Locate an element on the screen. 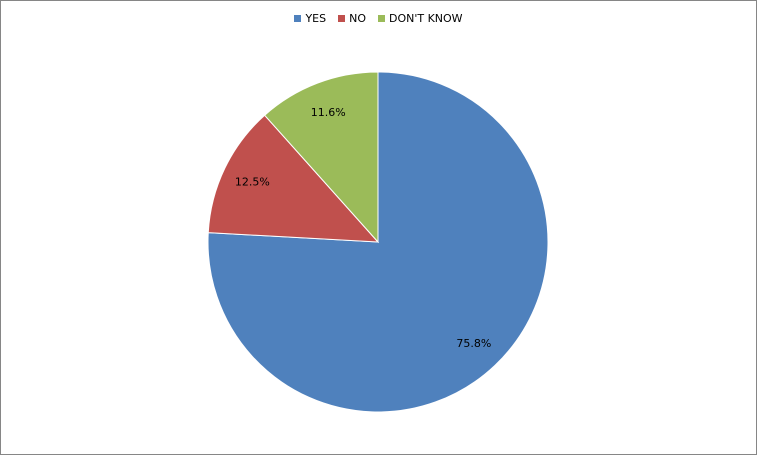  legend-label-no: NO is located at coordinates (357, 18).